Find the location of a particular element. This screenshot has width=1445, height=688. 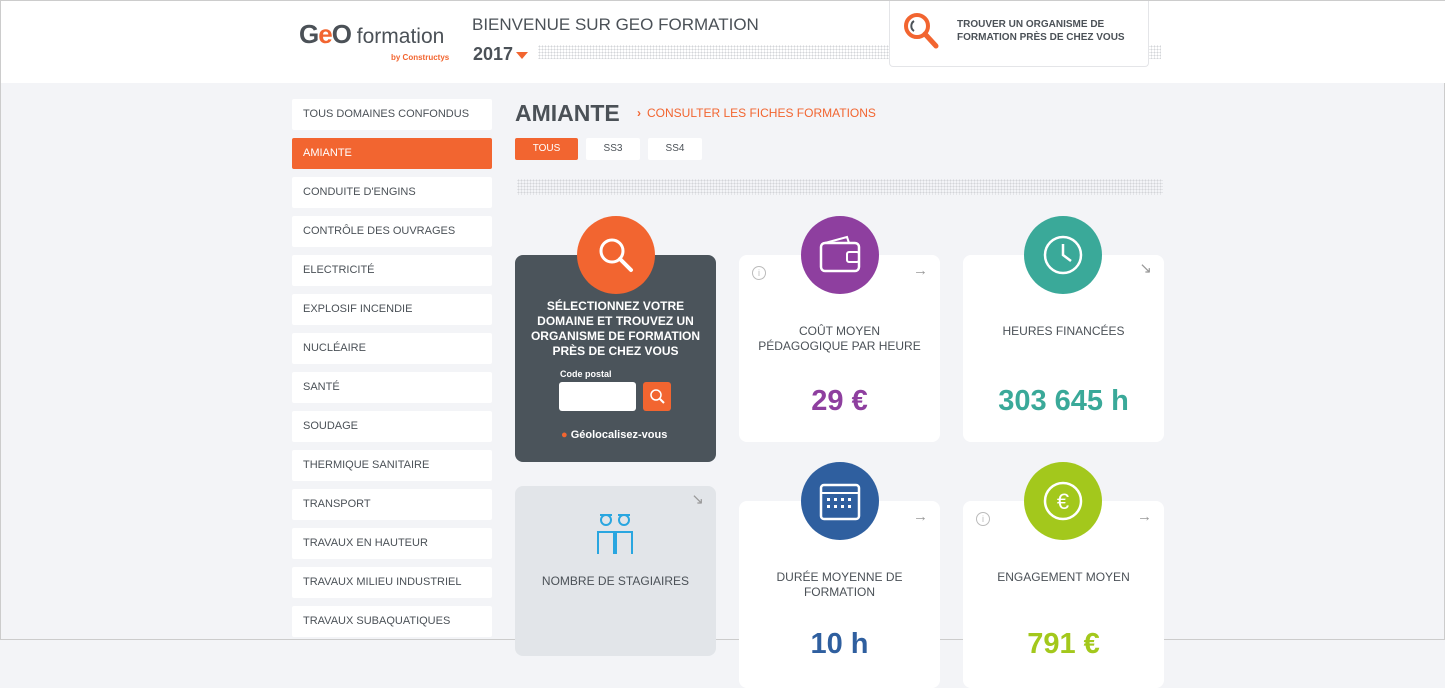

sidebar-item: SANTÉ is located at coordinates (392, 387).